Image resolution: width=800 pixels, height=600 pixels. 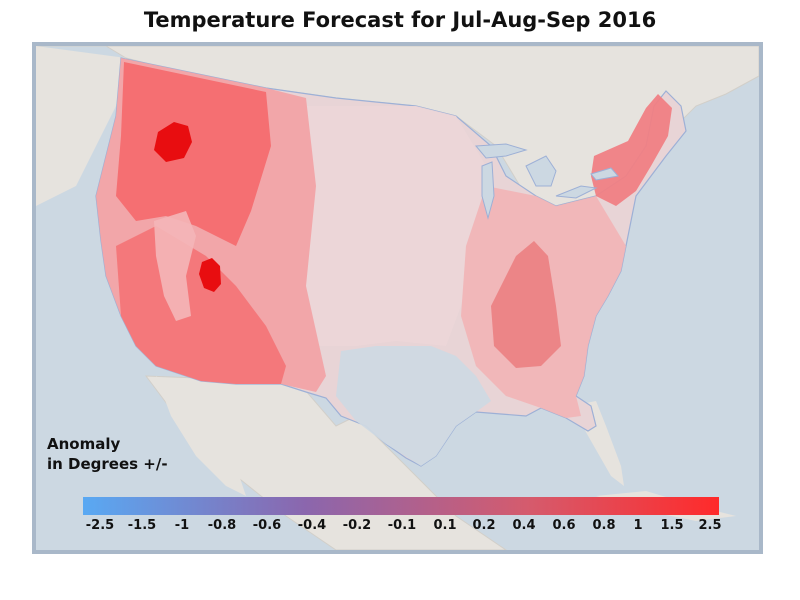 What do you see at coordinates (201, 436) in the screenshot?
I see `baja-land` at bounding box center [201, 436].